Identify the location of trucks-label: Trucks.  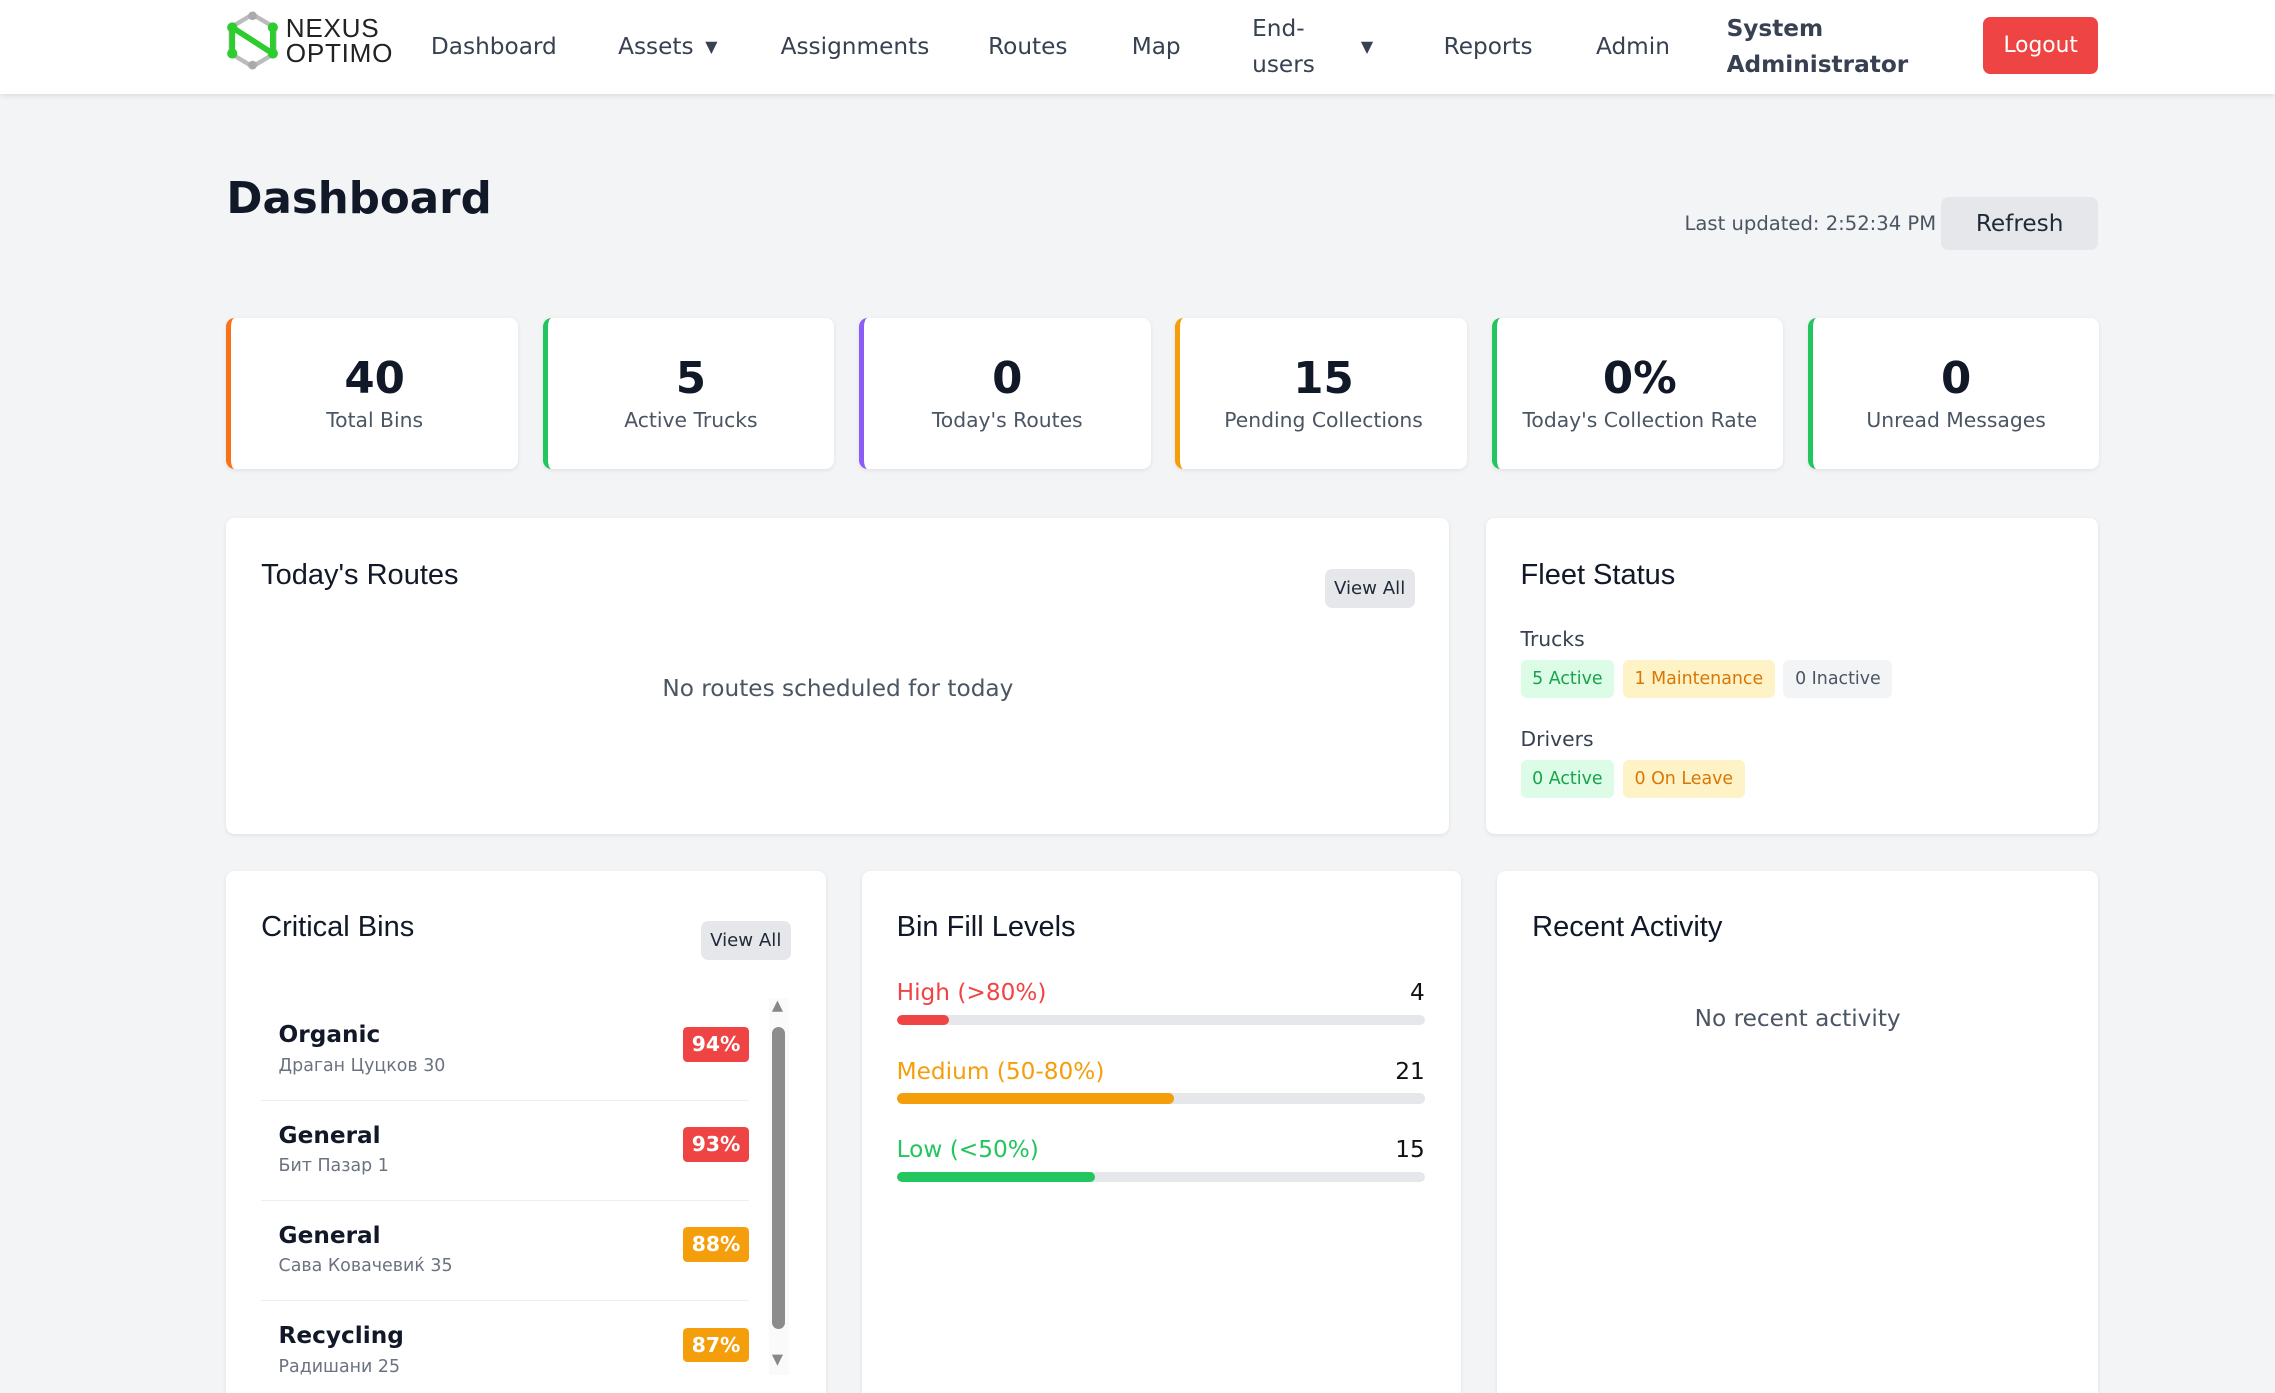
(1552, 638).